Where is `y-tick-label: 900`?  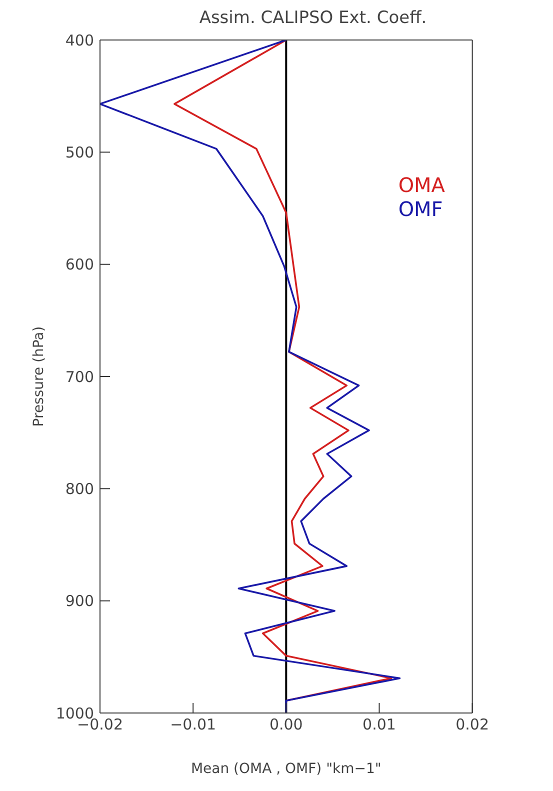 y-tick-label: 900 is located at coordinates (79, 601).